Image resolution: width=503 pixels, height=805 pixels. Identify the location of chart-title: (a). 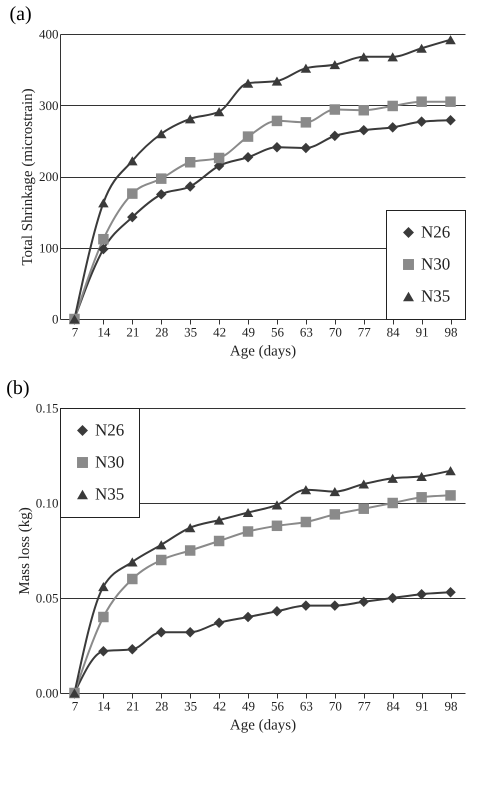
(21, 14).